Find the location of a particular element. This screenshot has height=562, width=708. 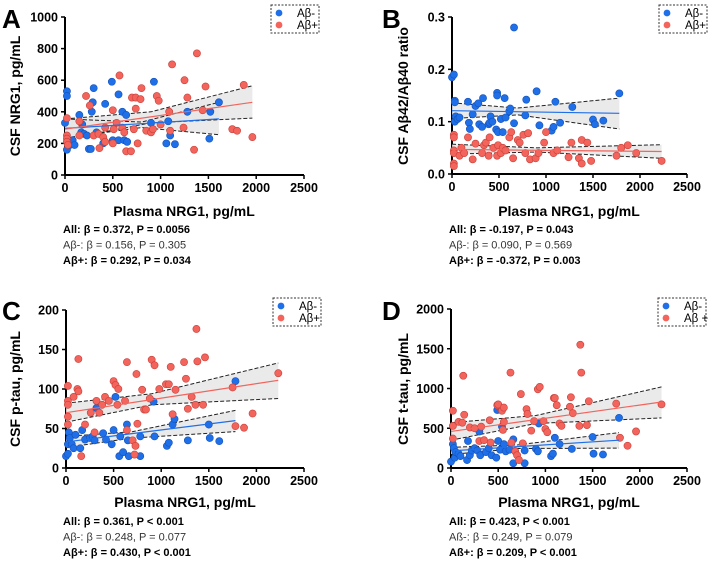

stat-line: All: β = 0.361, P < 0.001 is located at coordinates (123, 522).